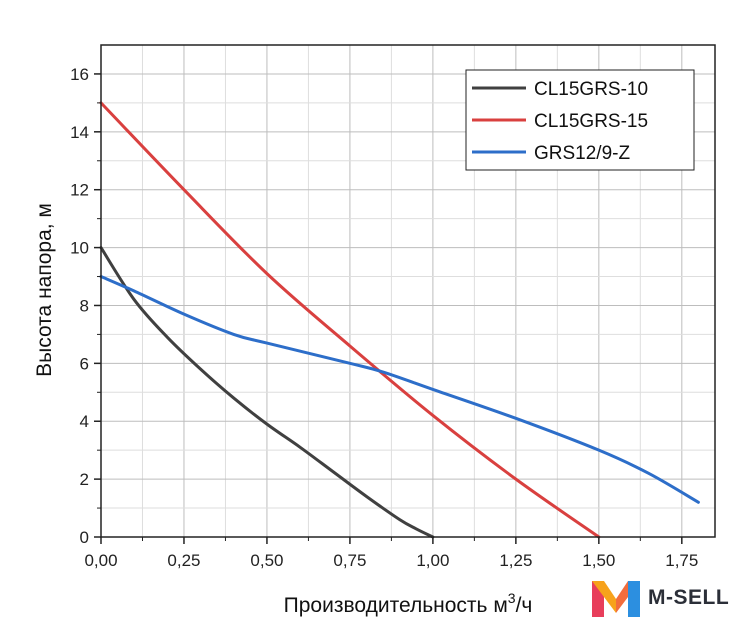  What do you see at coordinates (591, 89) in the screenshot?
I see `legend-label: CL15GRS-10` at bounding box center [591, 89].